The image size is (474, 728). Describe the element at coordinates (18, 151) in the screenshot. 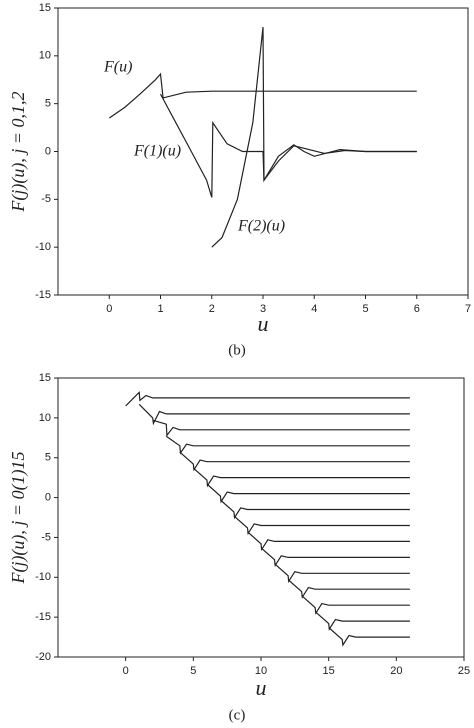

I see `y-axis-label: F(j)(u), j = 0,1,2` at that location.